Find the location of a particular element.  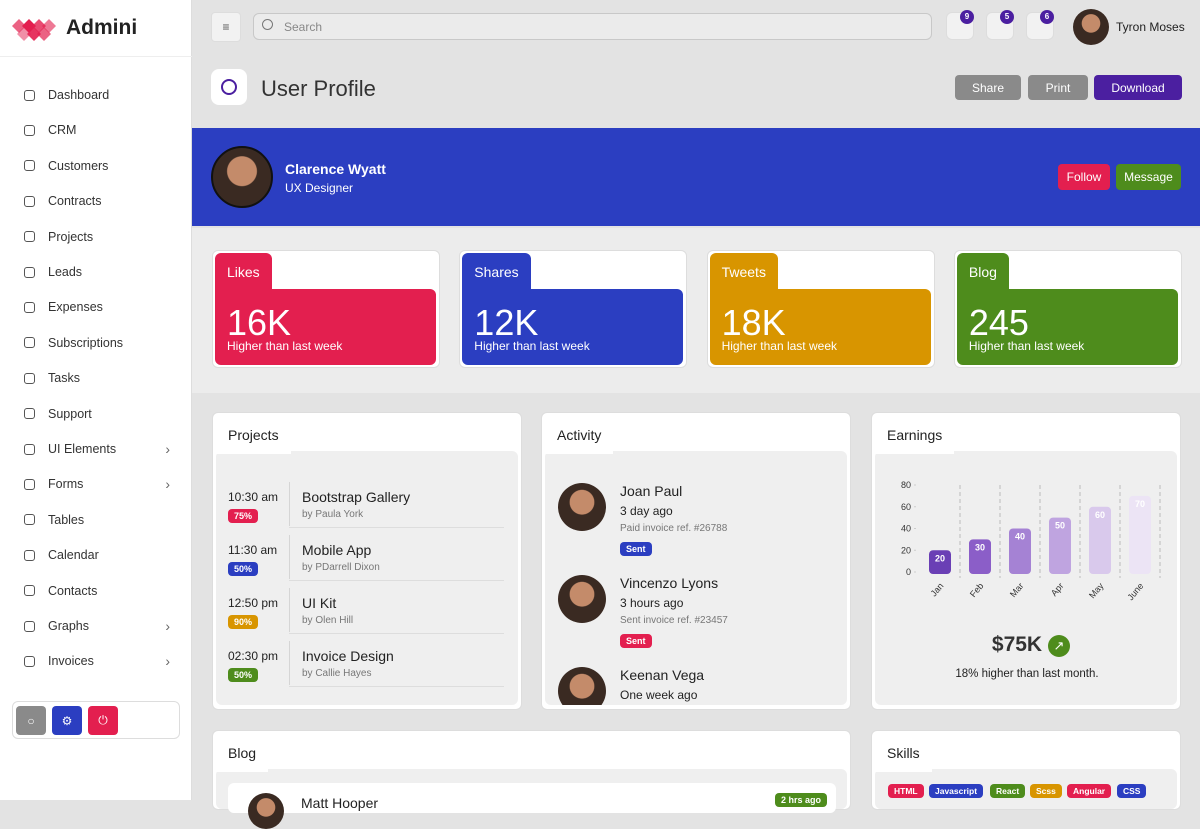

settings-button: ⚙ is located at coordinates (67, 720).